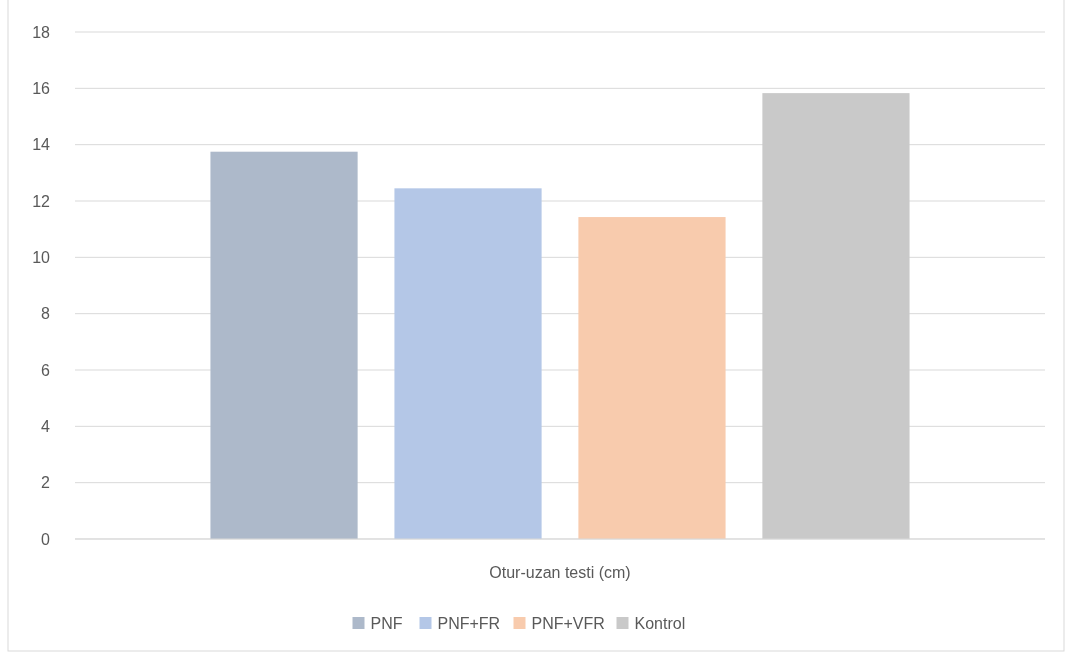 The width and height of the screenshot is (1072, 660). I want to click on y-tick-label: 18, so click(41, 32).